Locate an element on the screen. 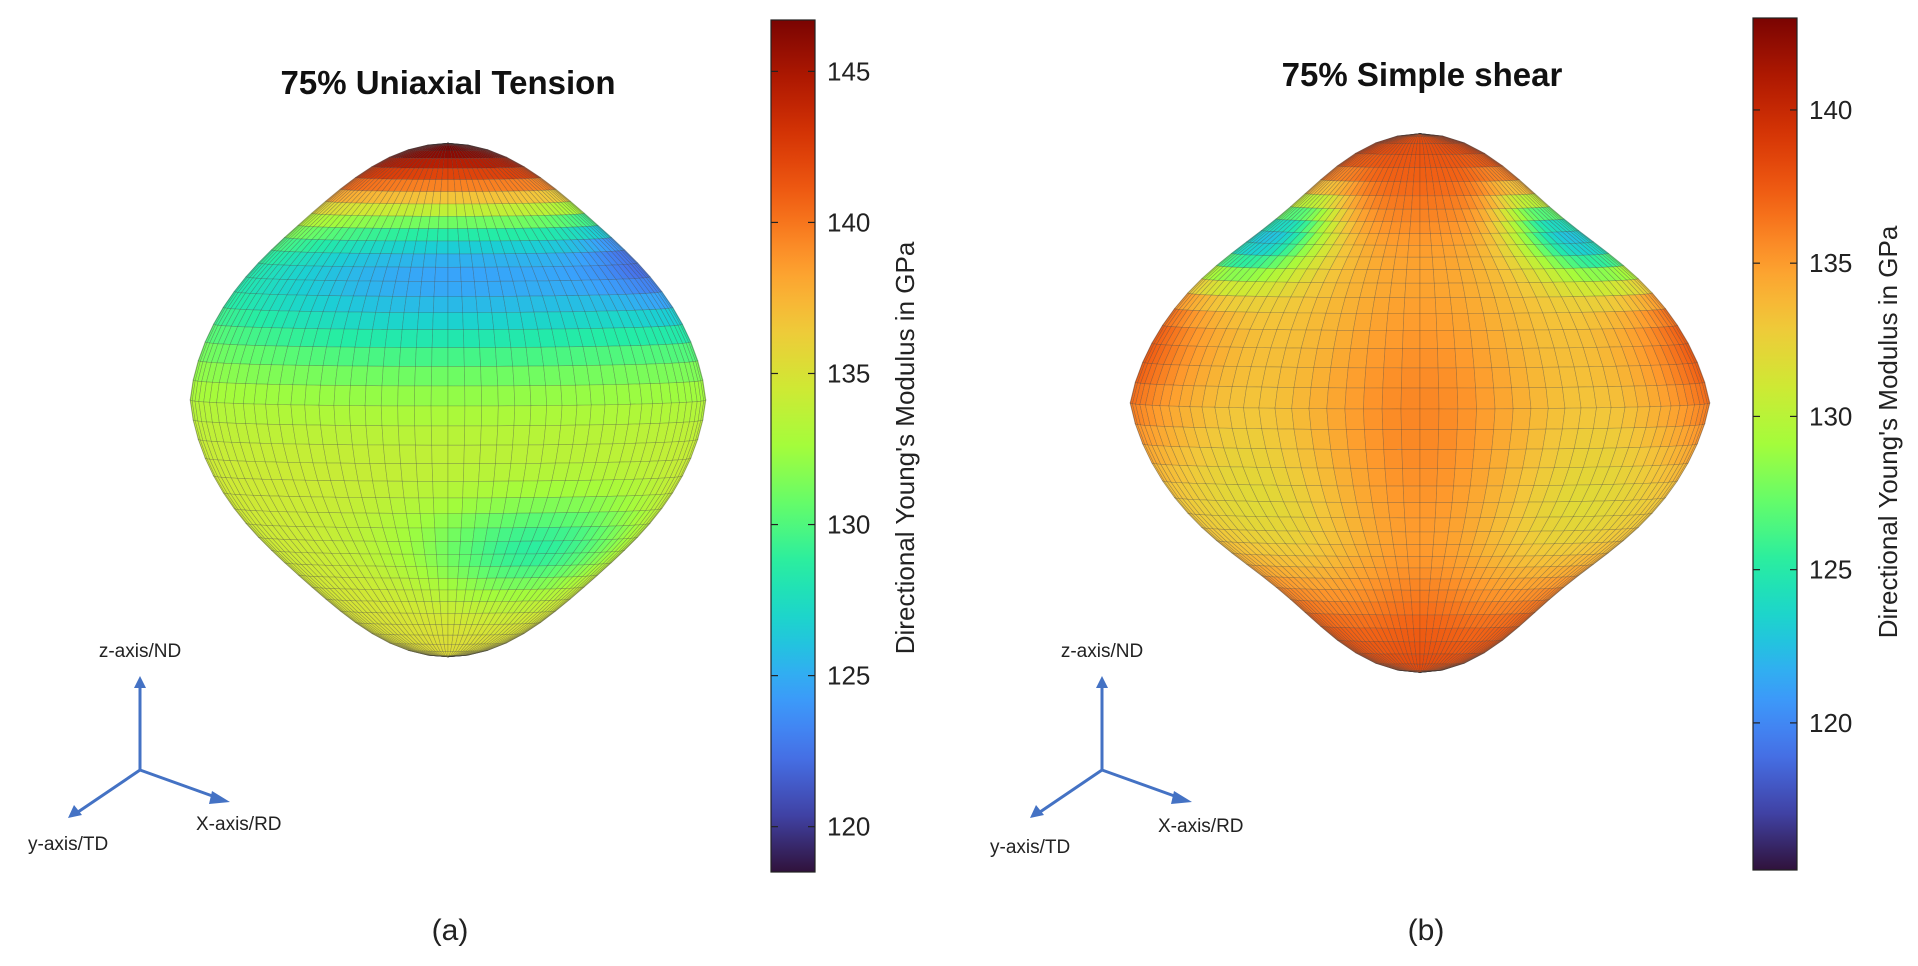 This screenshot has height=966, width=1918. y-axis-arrow-b is located at coordinates (1071, 791).